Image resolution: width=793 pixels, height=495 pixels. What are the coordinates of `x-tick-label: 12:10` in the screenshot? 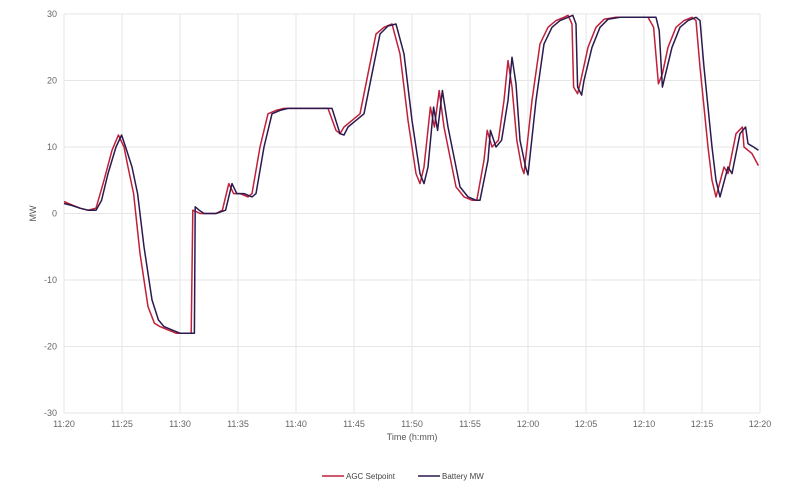 It's located at (644, 424).